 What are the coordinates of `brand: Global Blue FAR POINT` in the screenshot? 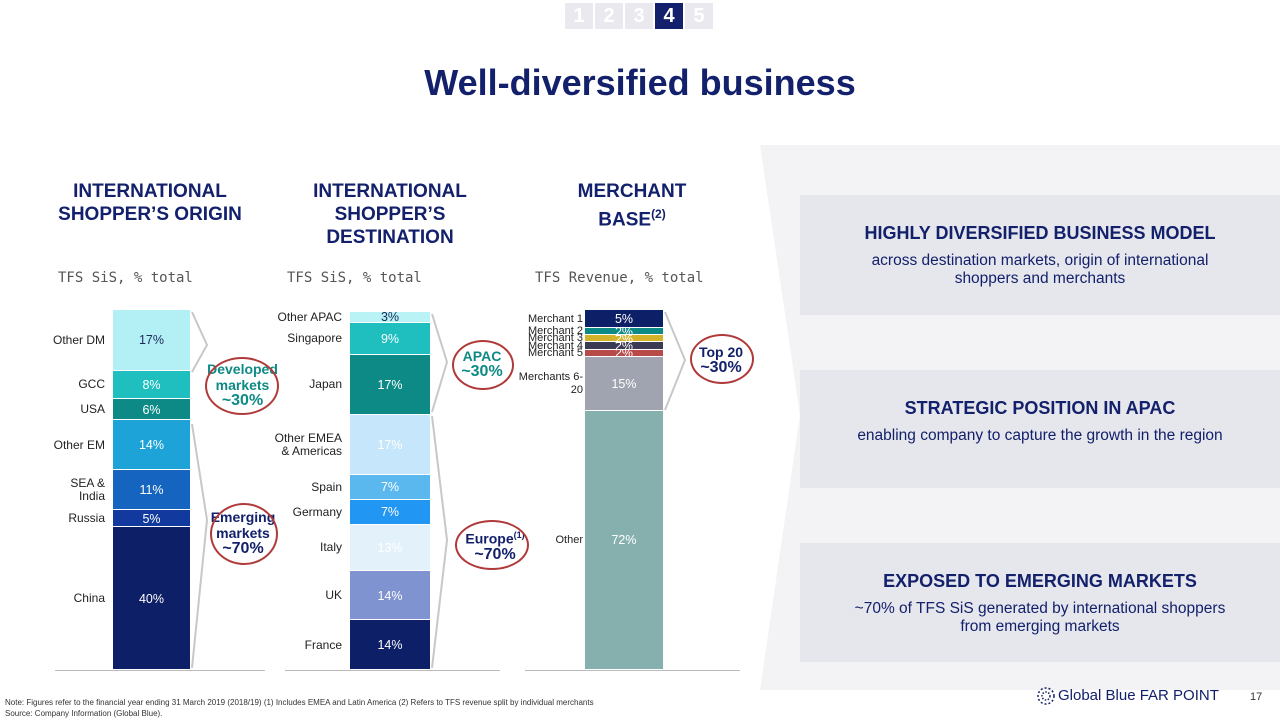 It's located at (1138, 695).